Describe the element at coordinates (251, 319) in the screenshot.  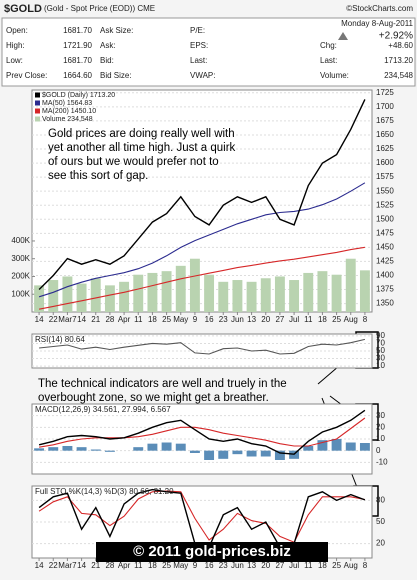
I see `x-tick-label: 13` at that location.